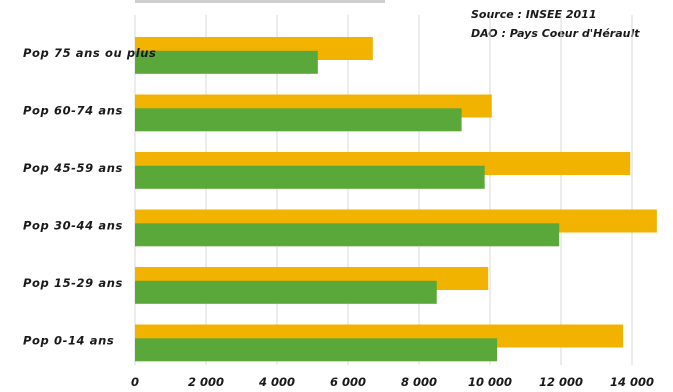  I want to click on bar-s1-c4, so click(286, 292).